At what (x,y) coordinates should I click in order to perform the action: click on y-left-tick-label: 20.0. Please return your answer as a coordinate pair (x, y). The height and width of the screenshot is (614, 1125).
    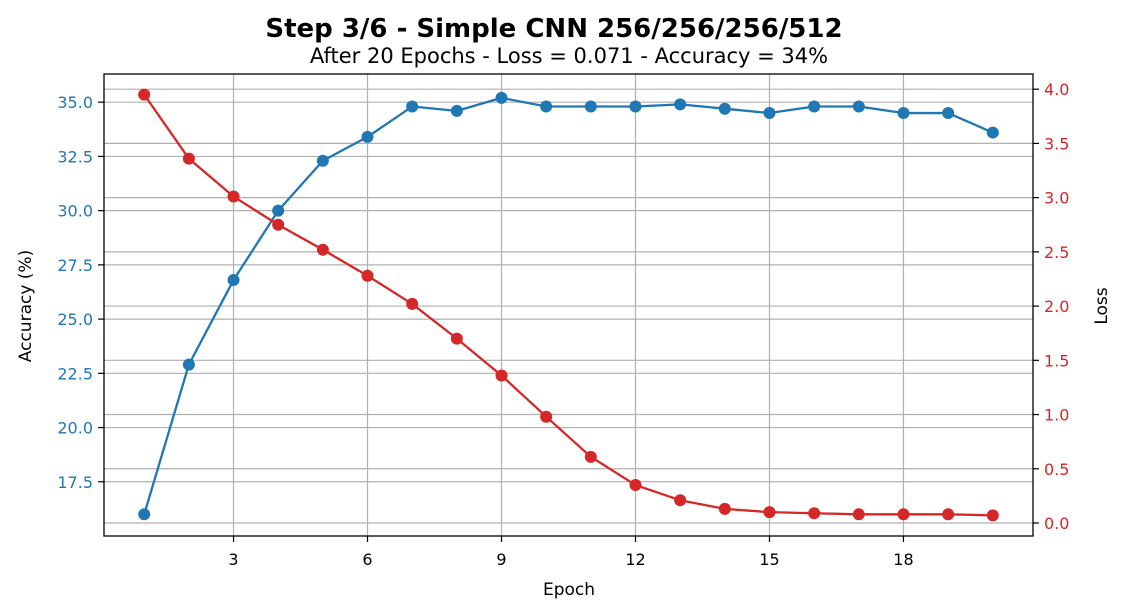
    Looking at the image, I should click on (75, 428).